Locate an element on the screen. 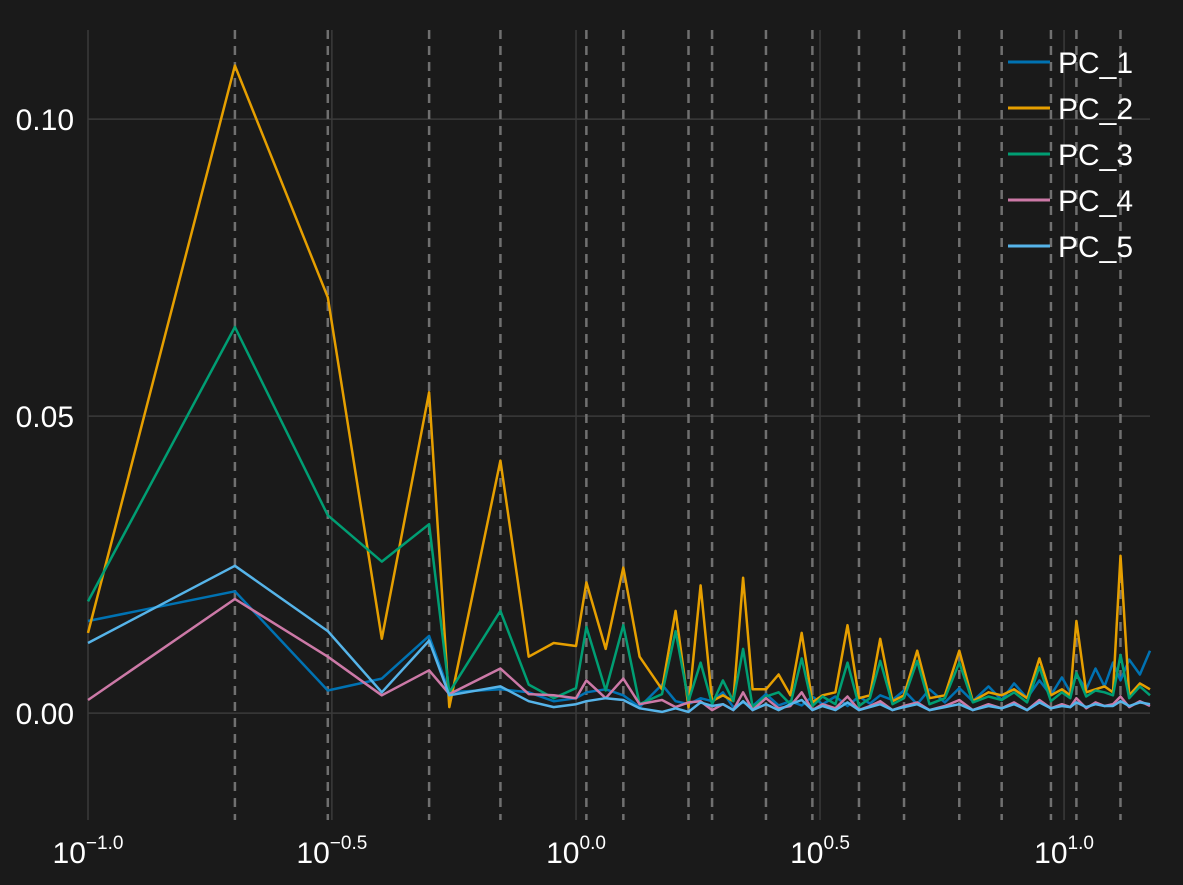  legend-label: PC_1 is located at coordinates (1095, 63).